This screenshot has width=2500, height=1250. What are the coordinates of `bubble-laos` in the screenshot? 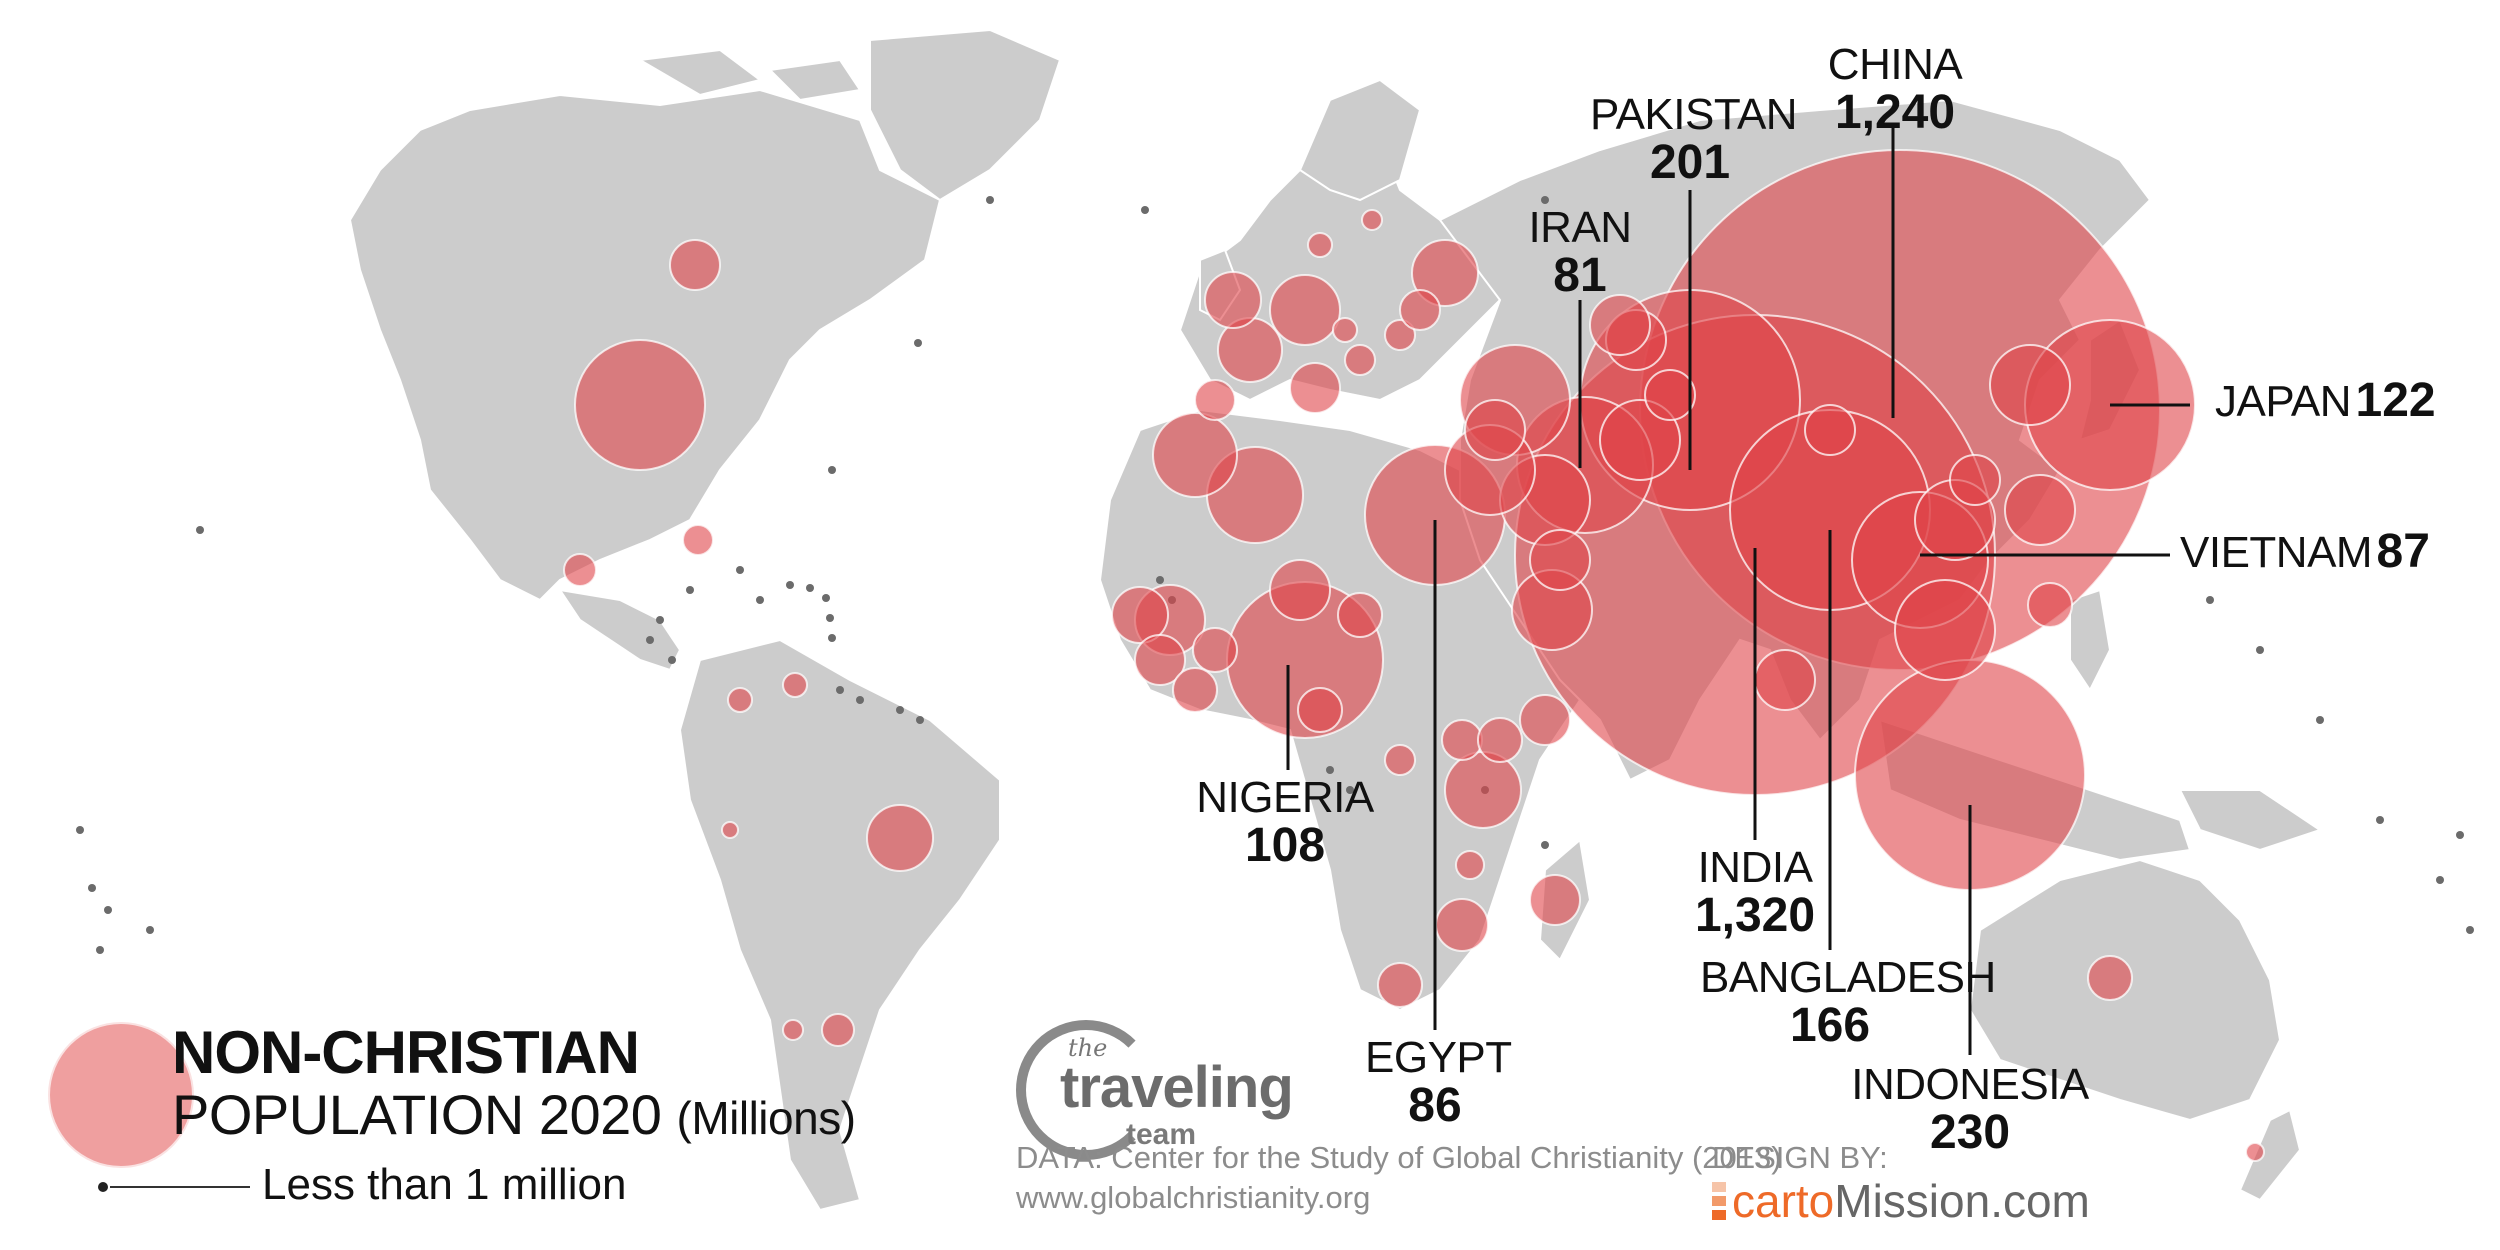 It's located at (1975, 480).